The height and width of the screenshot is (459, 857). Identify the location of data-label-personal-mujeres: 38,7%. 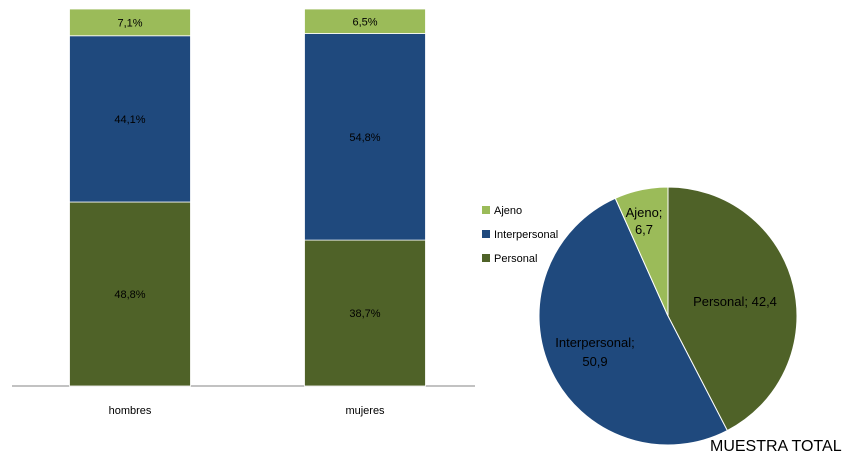
(364, 314).